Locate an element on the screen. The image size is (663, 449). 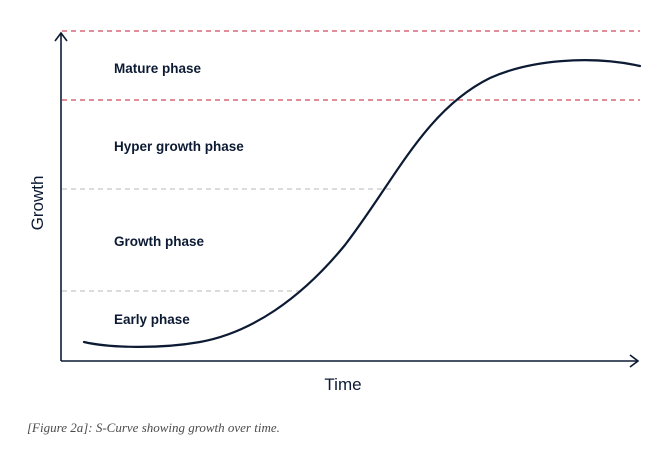
growth-phase-label: Growth phase is located at coordinates (159, 241).